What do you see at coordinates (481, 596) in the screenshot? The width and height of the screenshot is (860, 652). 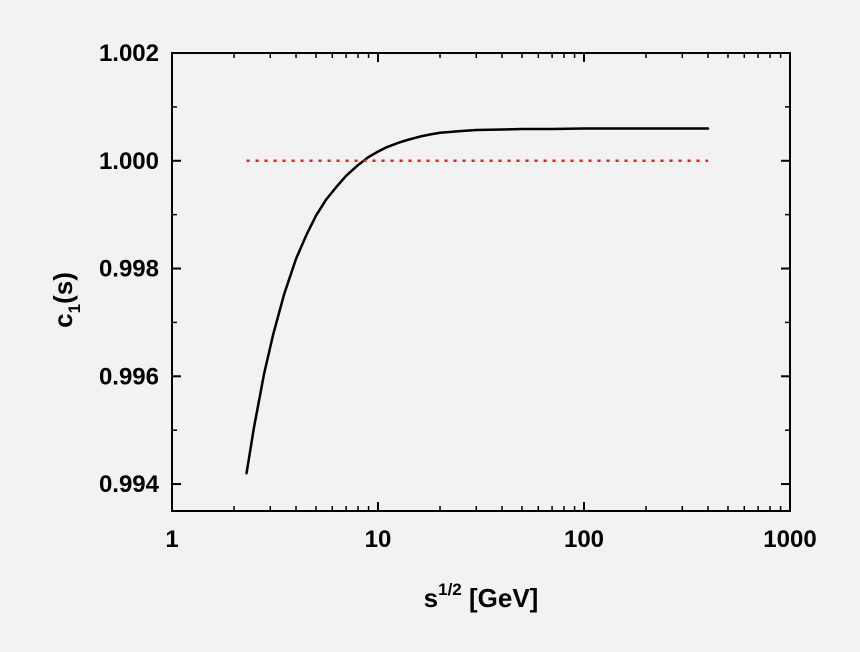 I see `x-axis-label: s1/2 [GeV]` at bounding box center [481, 596].